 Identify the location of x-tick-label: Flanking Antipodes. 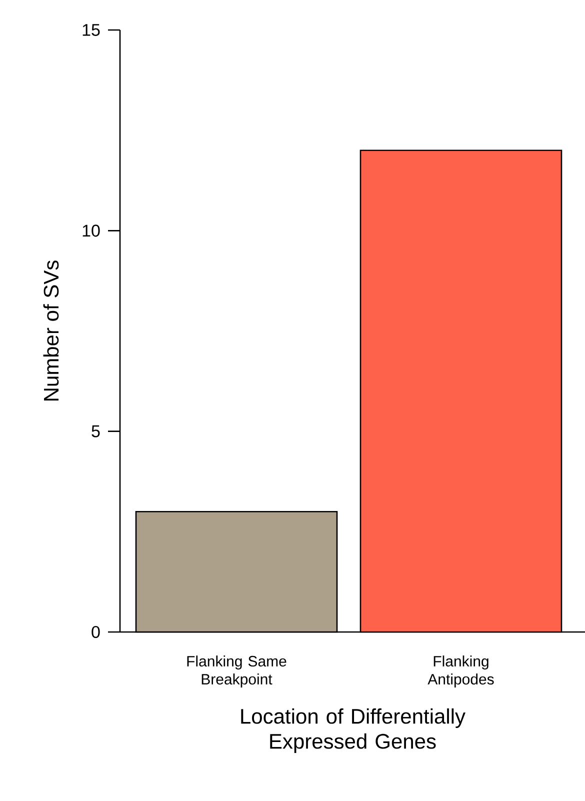
(461, 672).